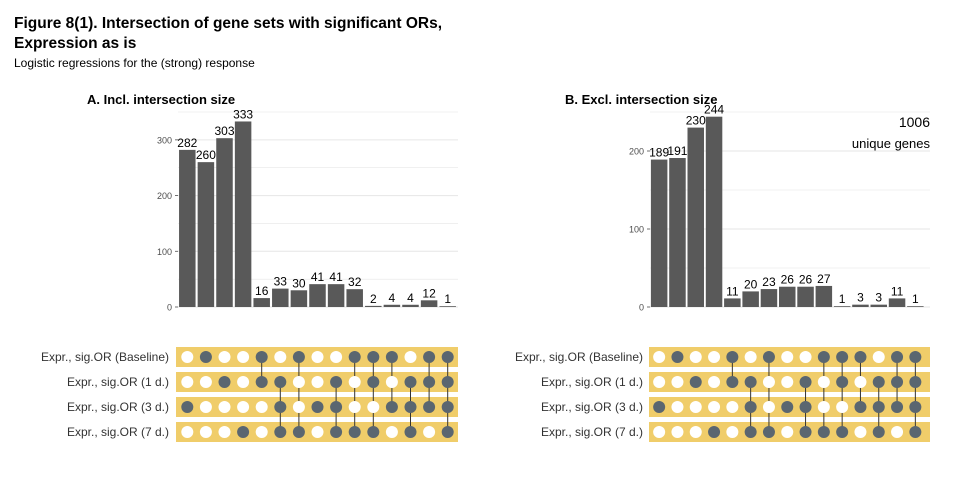  What do you see at coordinates (914, 122) in the screenshot?
I see `unique-genes-count: 1006` at bounding box center [914, 122].